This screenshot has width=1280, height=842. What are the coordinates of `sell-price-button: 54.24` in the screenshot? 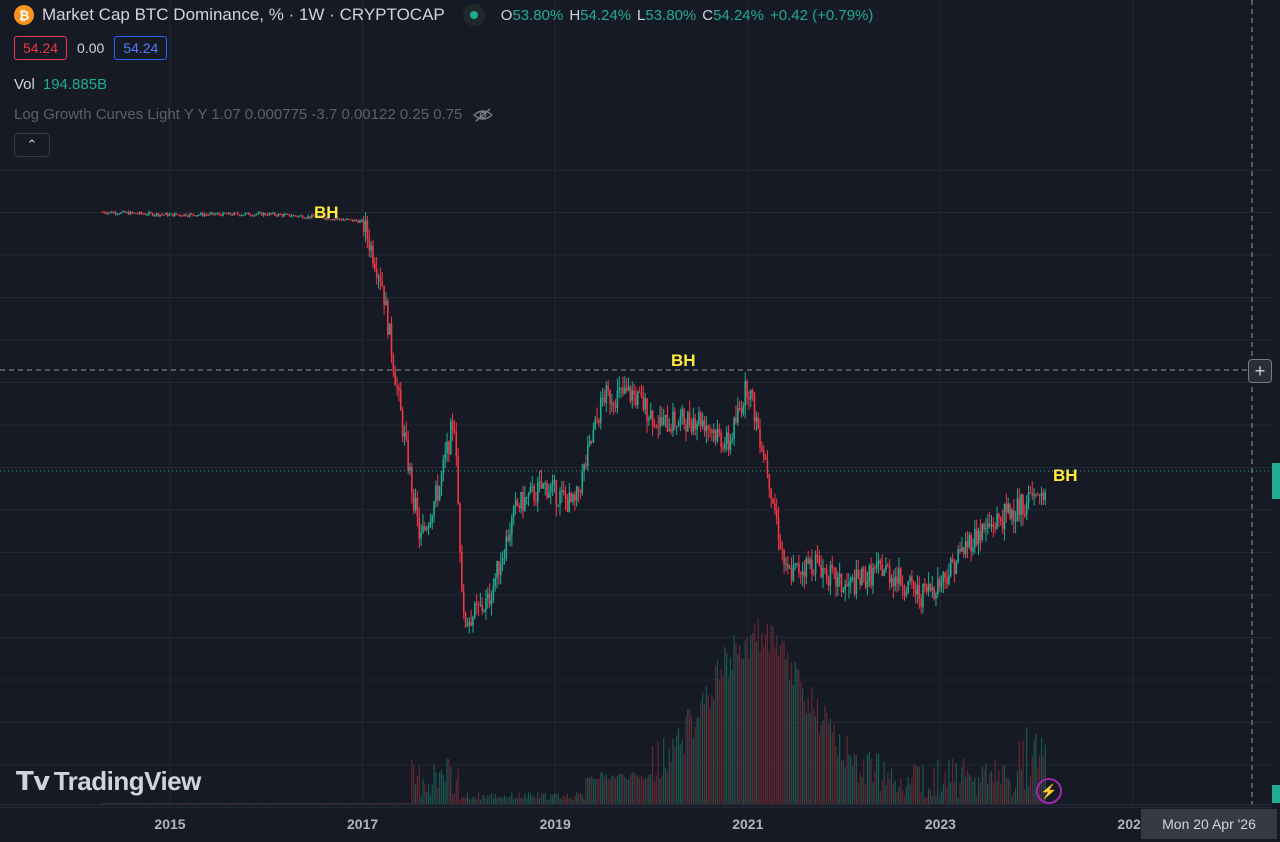 It's located at (41, 48).